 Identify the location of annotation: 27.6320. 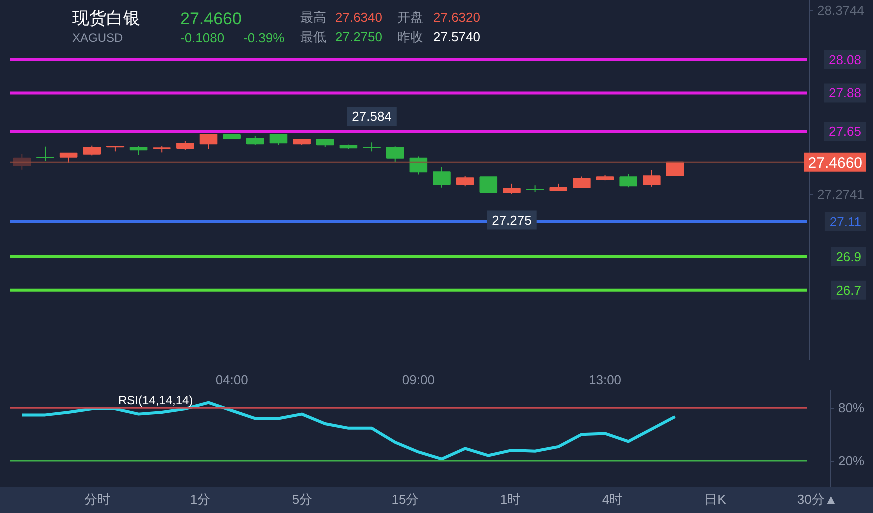
(457, 17).